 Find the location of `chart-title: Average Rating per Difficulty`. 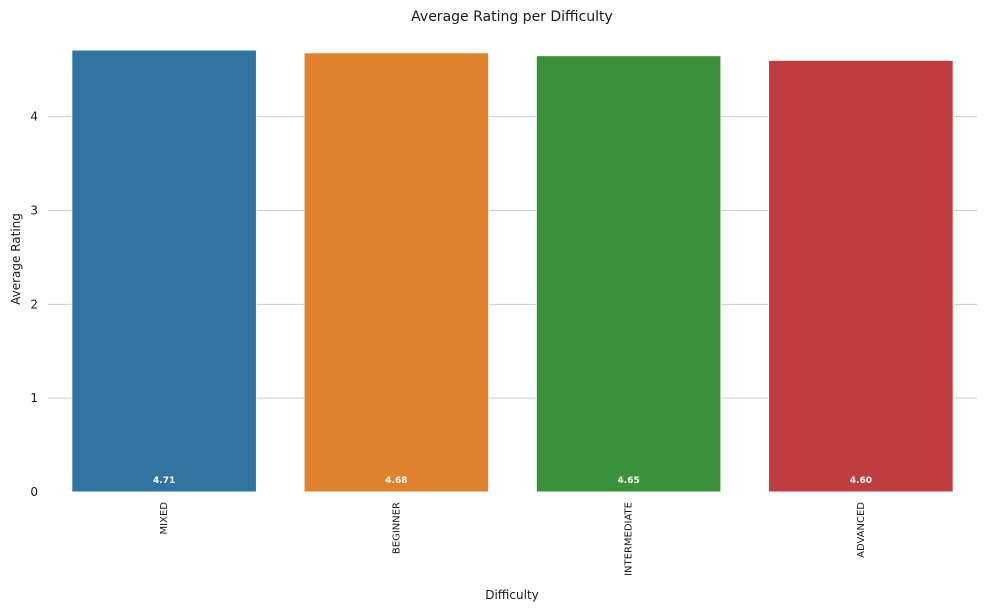

chart-title: Average Rating per Difficulty is located at coordinates (512, 17).